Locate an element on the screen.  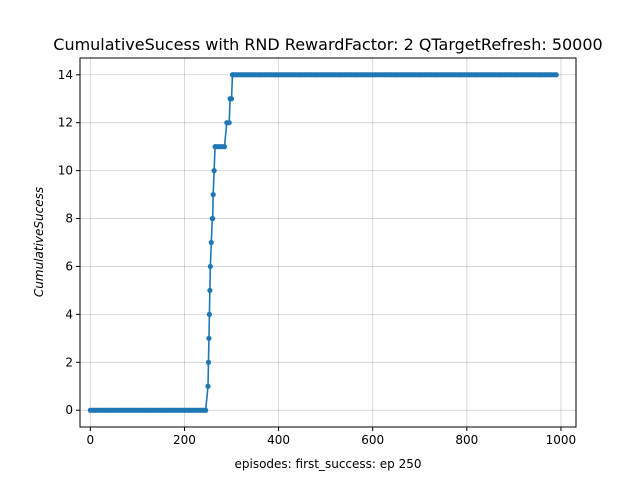
y-tick-label: 0 is located at coordinates (69, 410).